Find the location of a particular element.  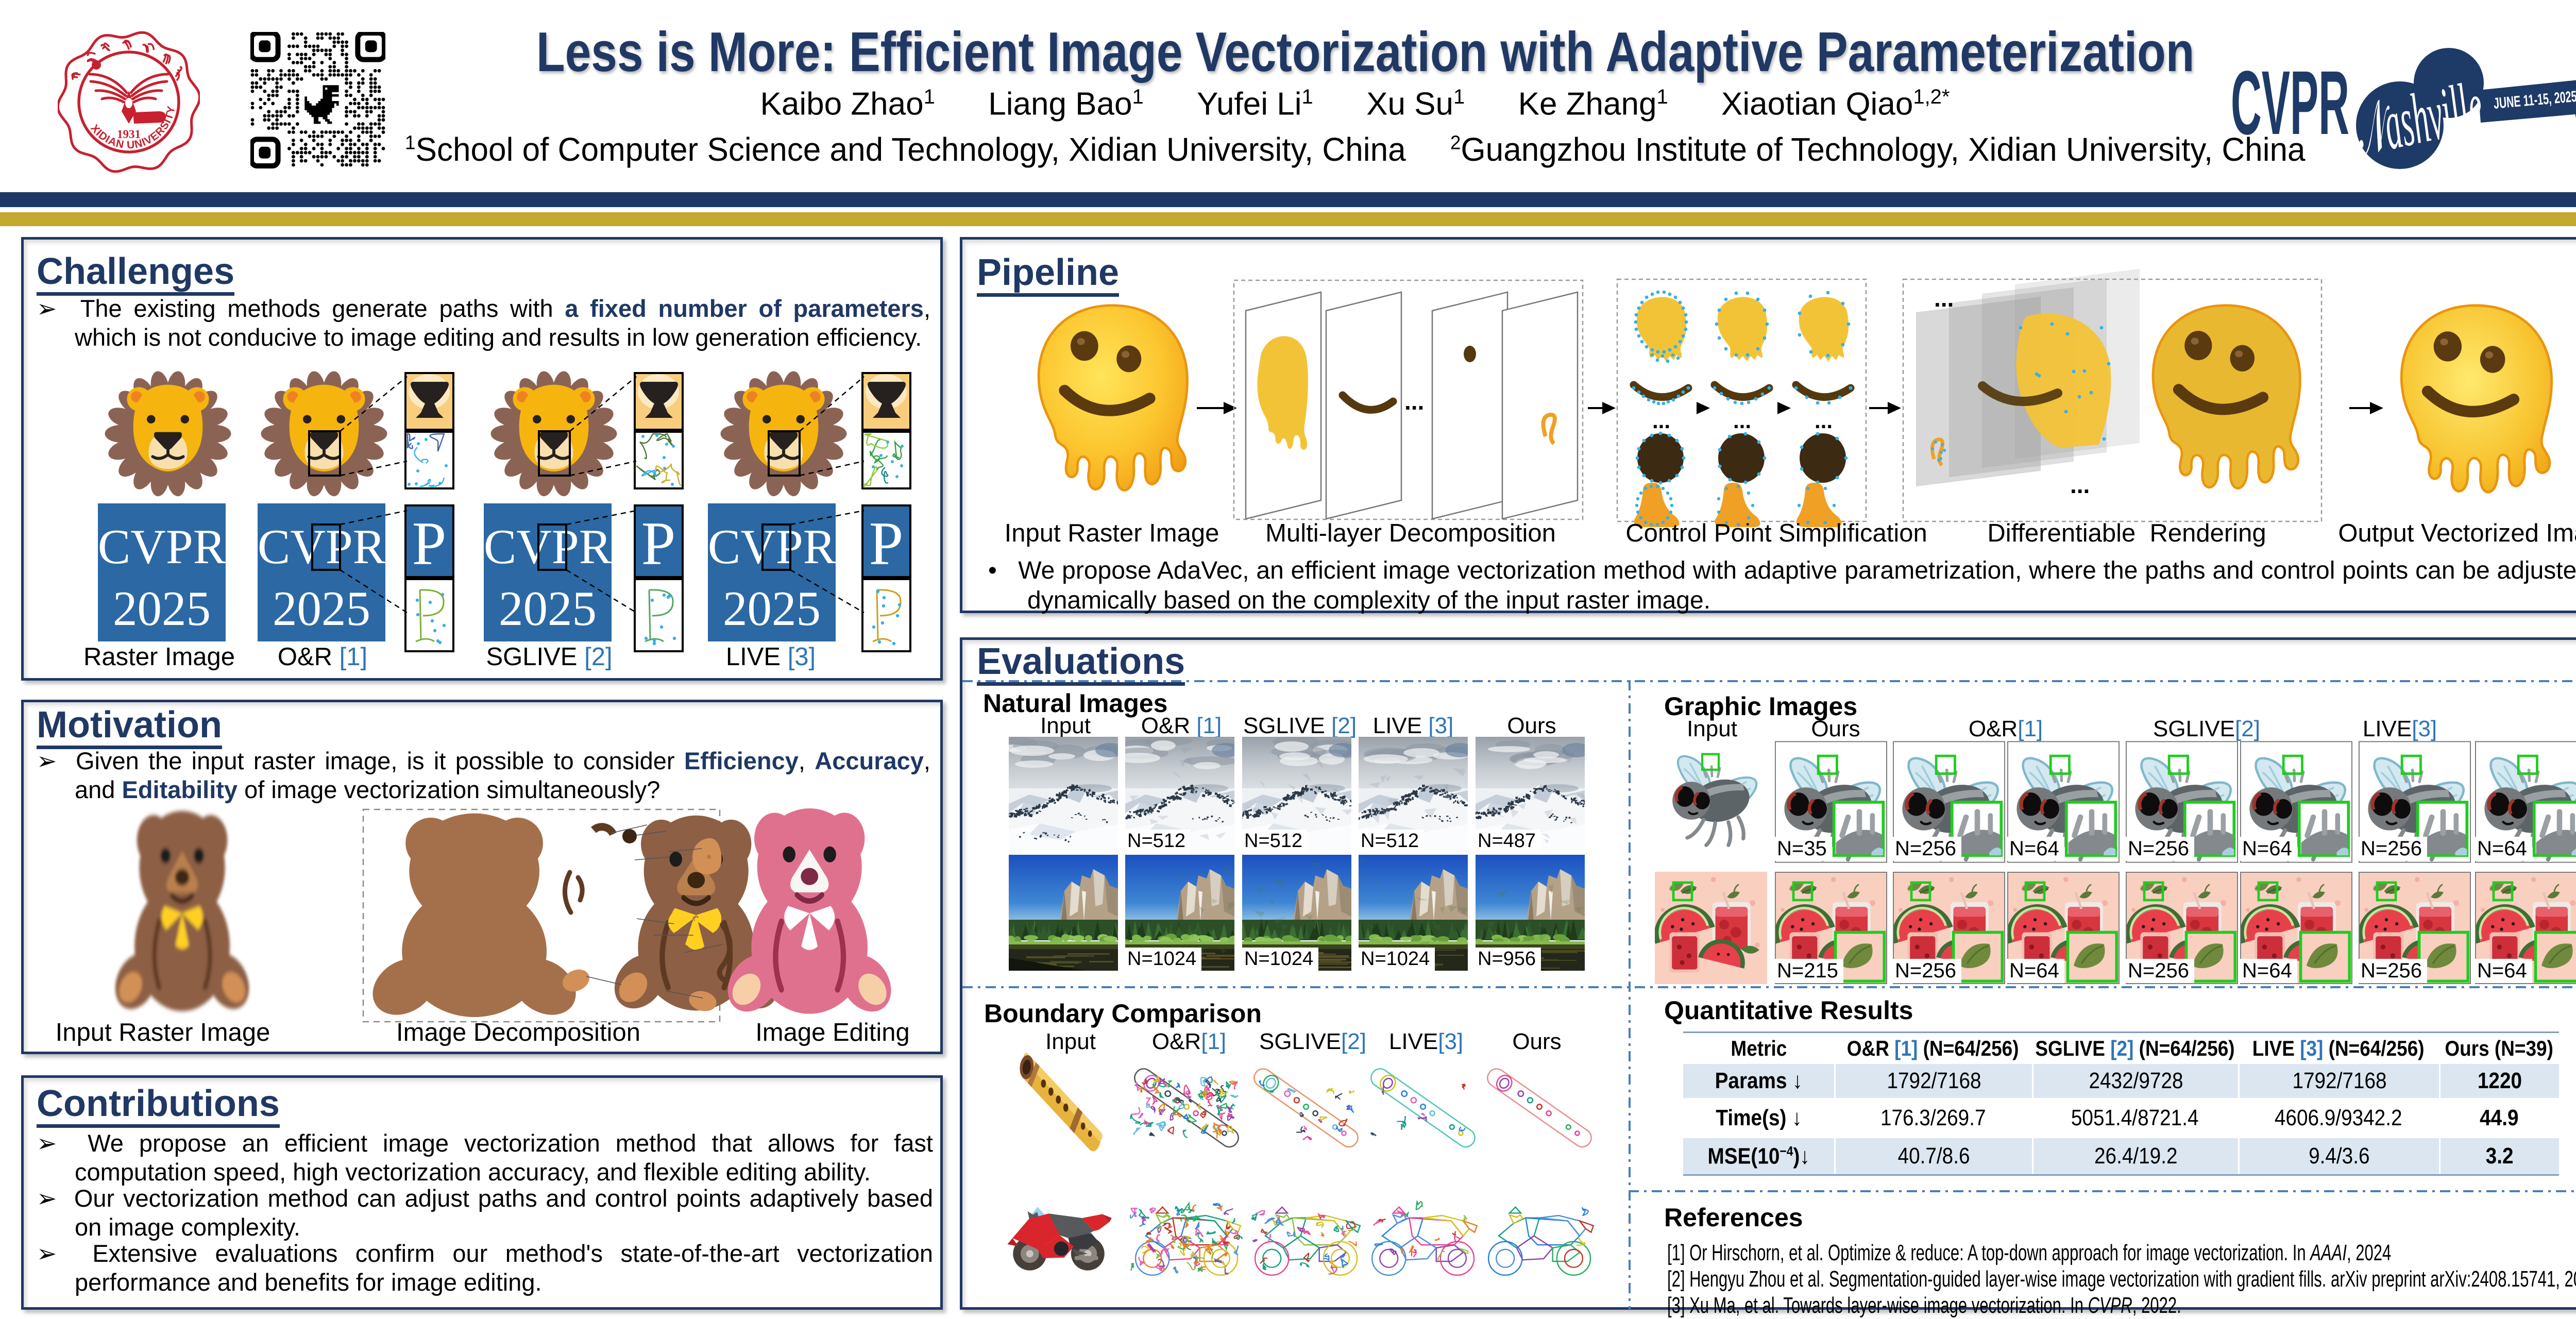

svg-text: 𝒩ashville is located at coordinates (2418, 118).